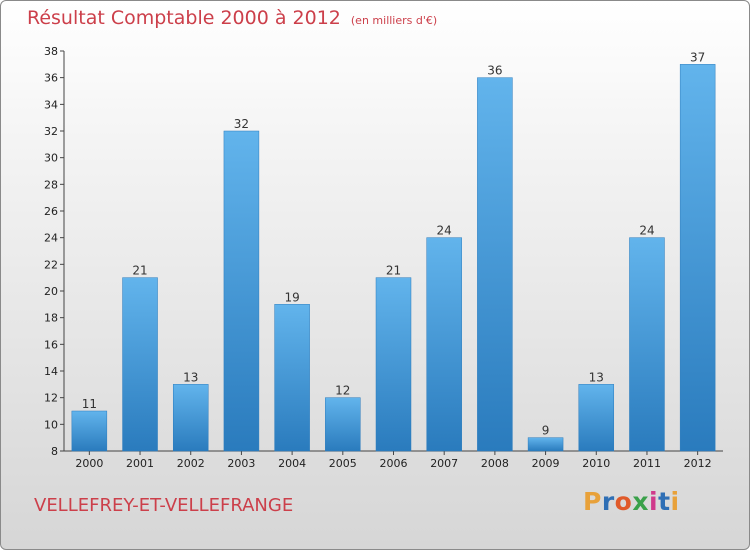 The height and width of the screenshot is (550, 750). What do you see at coordinates (292, 463) in the screenshot?
I see `x-tick-label: 2004` at bounding box center [292, 463].